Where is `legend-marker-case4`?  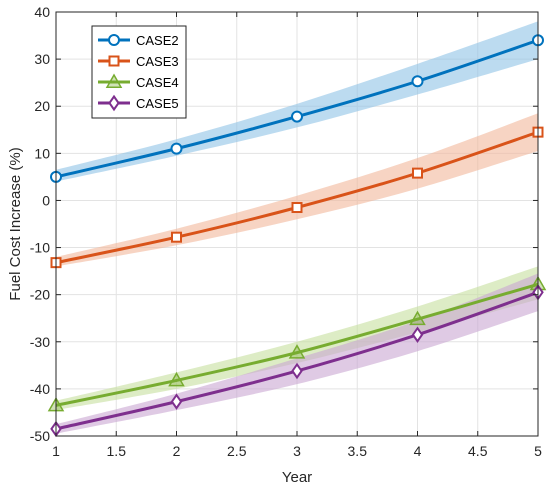 legend-marker-case4 is located at coordinates (114, 80).